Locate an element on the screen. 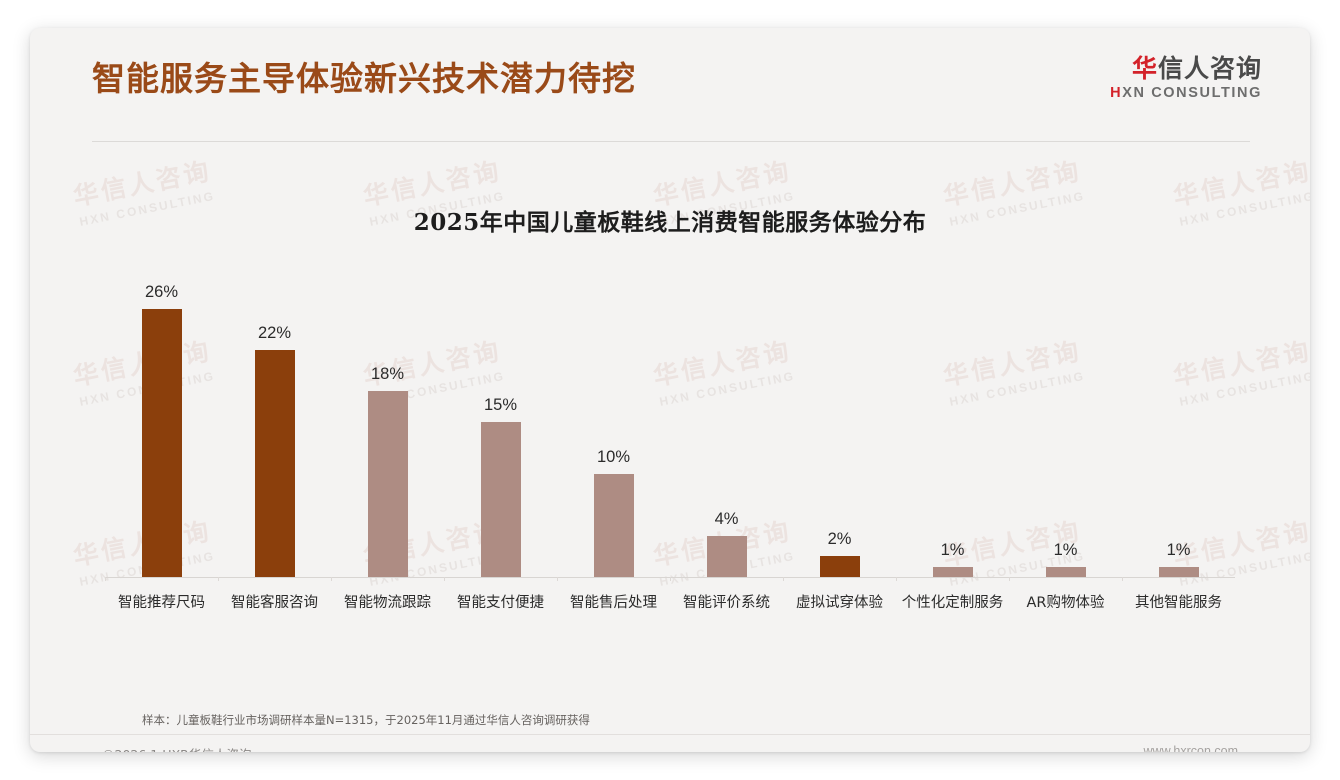  bar-value-label: 26% is located at coordinates (161, 292).